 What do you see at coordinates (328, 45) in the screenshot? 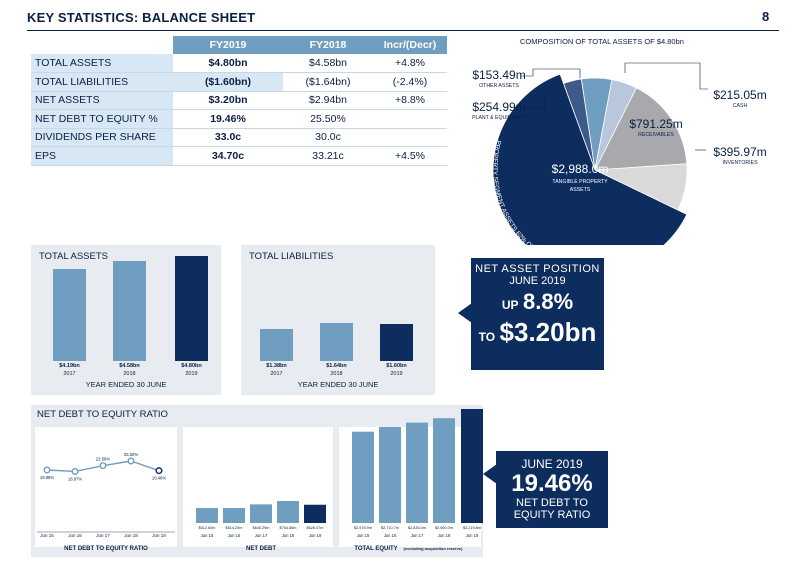
I see `col-header: FY2018` at bounding box center [328, 45].